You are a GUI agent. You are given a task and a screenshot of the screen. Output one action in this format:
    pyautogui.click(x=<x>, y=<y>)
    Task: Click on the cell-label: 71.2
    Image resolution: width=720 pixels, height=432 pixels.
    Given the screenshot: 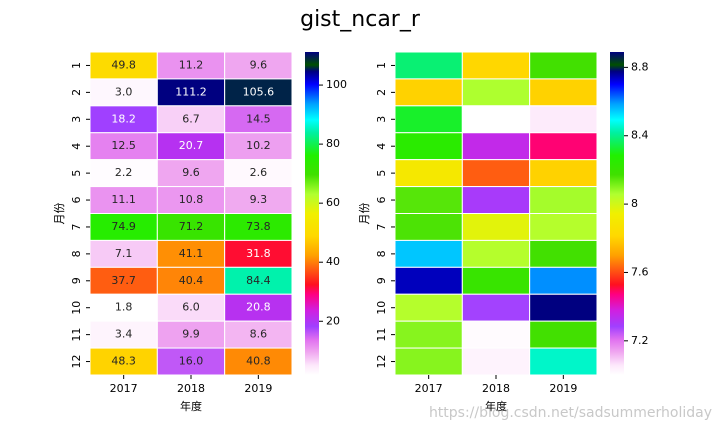 What is the action you would take?
    pyautogui.click(x=191, y=226)
    